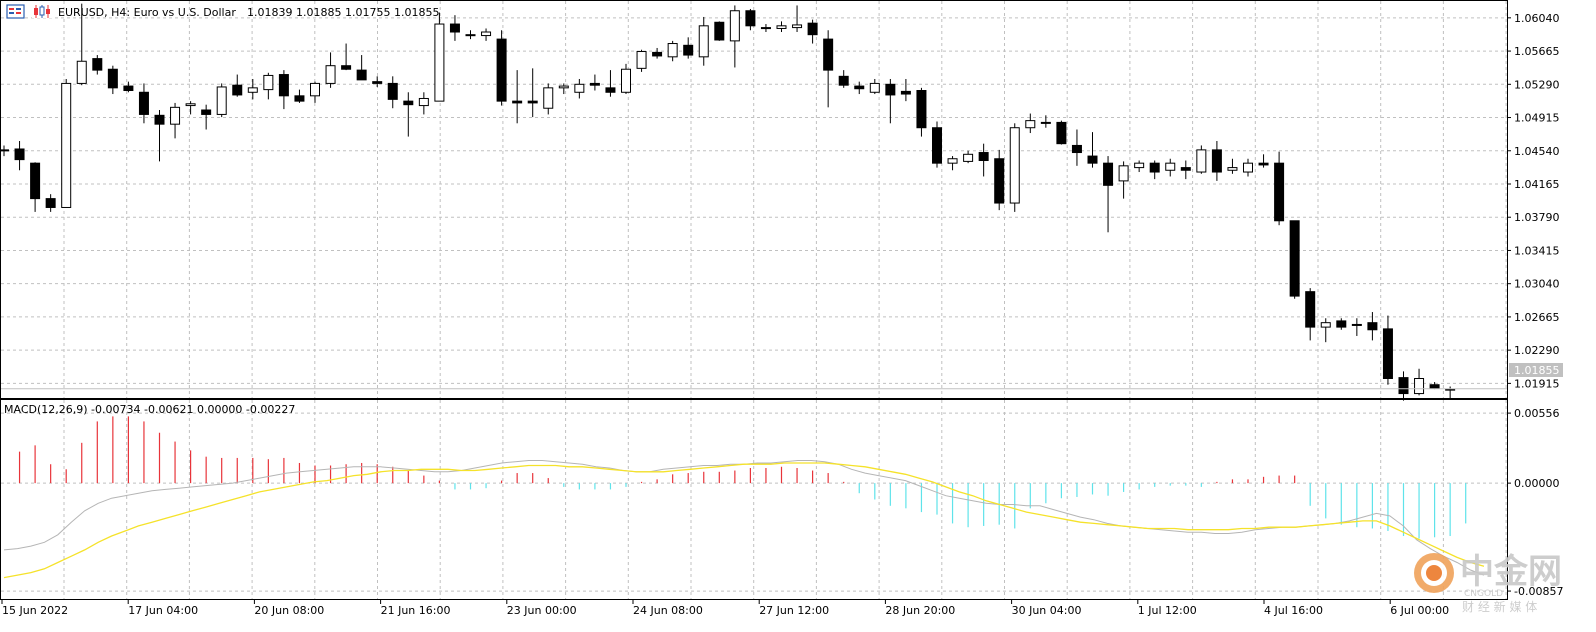 Image resolution: width=1596 pixels, height=632 pixels. I want to click on ohlc-values: 1.01839 1.01885 1.01755 1.01855, so click(343, 12).